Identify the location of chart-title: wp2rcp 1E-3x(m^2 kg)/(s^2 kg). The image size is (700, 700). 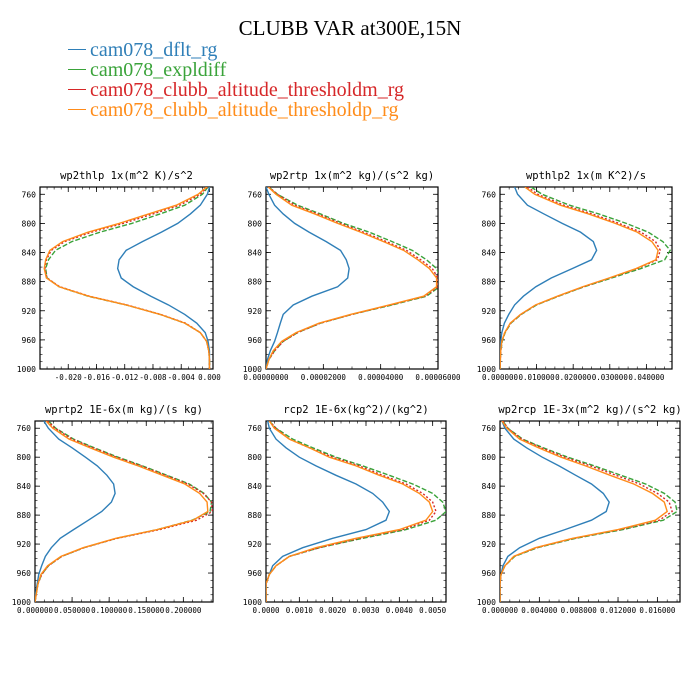
(589, 410).